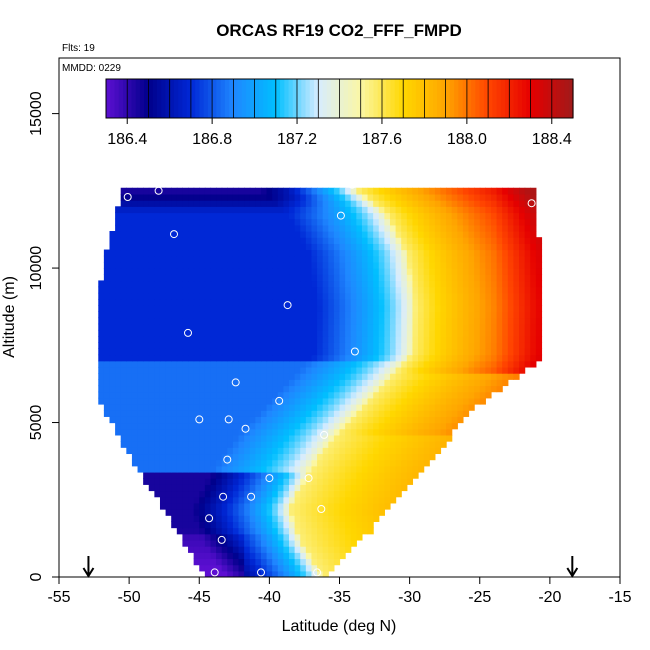 This screenshot has width=650, height=650. What do you see at coordinates (382, 139) in the screenshot?
I see `colorbar-tick-label: 187.6` at bounding box center [382, 139].